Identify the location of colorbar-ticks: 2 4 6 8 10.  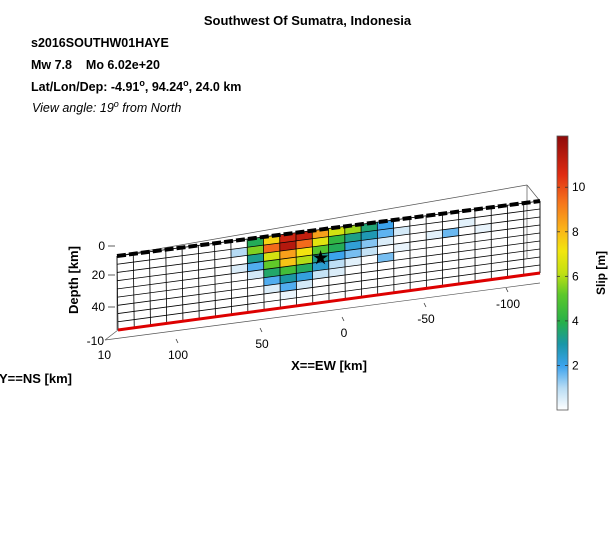
(571, 276).